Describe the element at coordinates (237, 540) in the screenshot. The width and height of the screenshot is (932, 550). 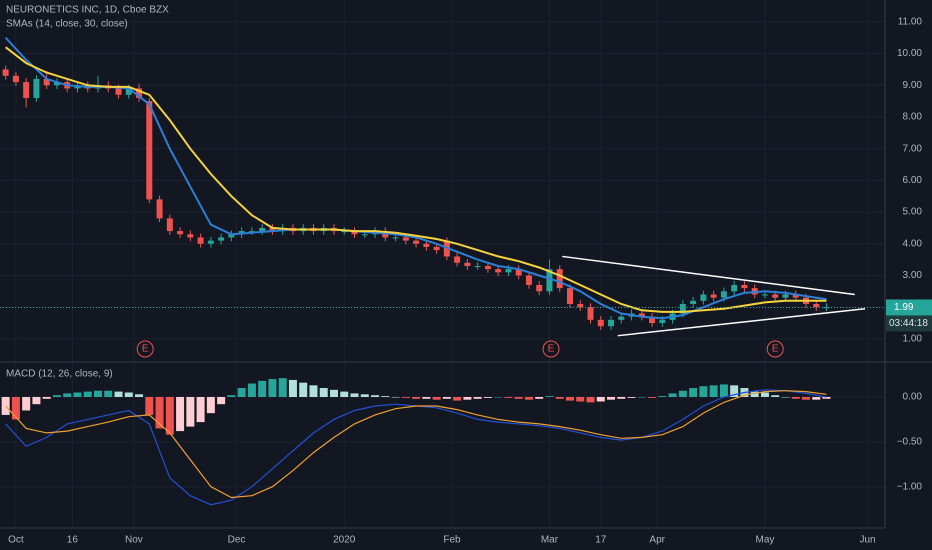
I see `x-tick-label: Dec` at that location.